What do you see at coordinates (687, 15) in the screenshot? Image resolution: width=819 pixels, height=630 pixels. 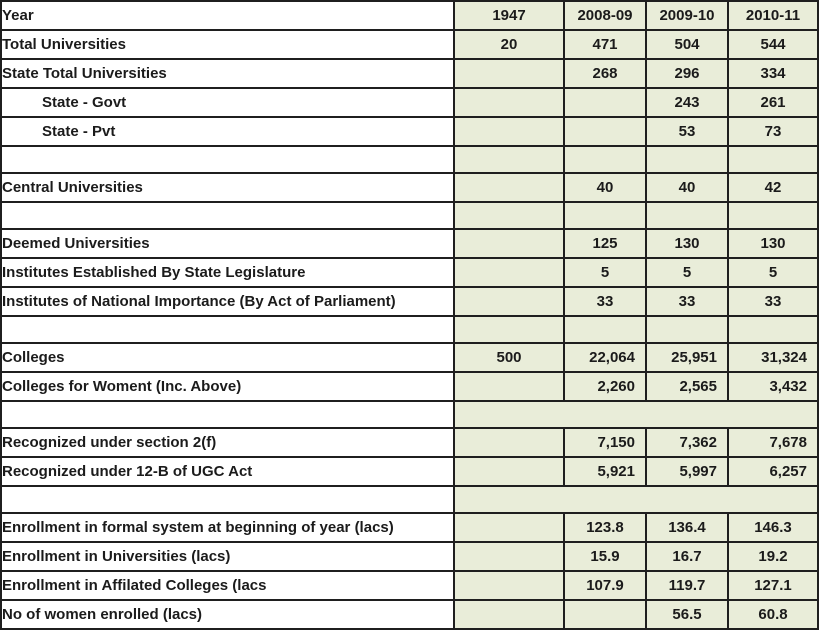 I see `cell-year-2009-10: 2009-10` at bounding box center [687, 15].